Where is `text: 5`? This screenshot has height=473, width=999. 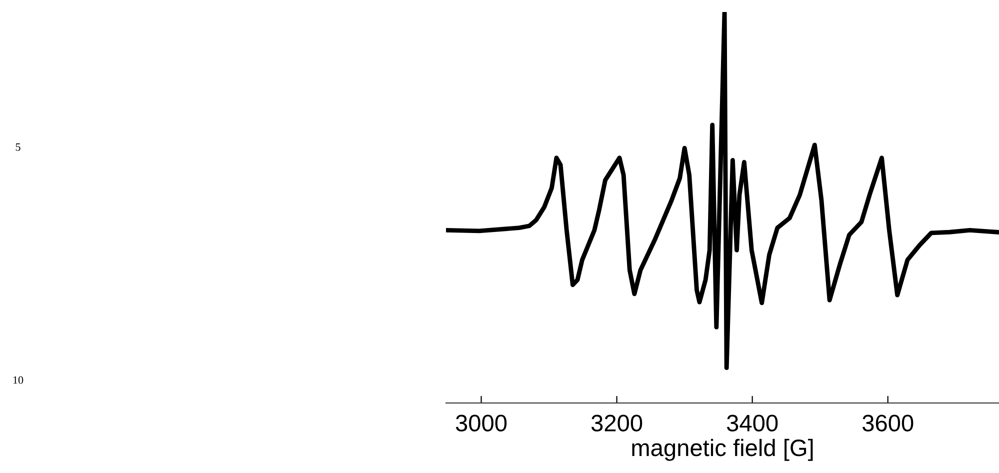
text: 5 is located at coordinates (18, 147).